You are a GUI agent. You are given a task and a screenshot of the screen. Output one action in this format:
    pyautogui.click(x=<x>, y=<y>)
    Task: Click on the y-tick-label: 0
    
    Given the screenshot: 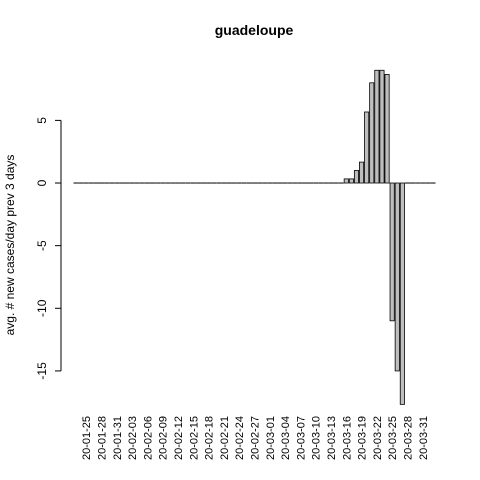 What is the action you would take?
    pyautogui.click(x=42, y=182)
    